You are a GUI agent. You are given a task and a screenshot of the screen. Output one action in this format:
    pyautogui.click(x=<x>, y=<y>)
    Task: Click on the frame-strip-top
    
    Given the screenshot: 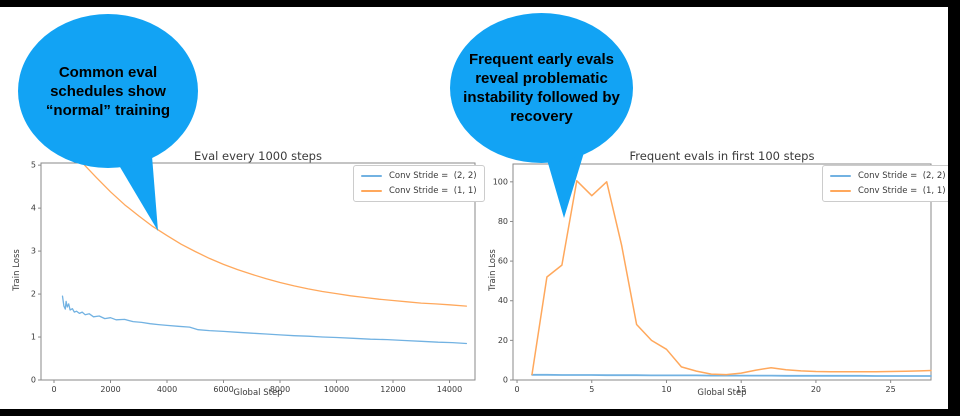 What is the action you would take?
    pyautogui.click(x=480, y=3)
    